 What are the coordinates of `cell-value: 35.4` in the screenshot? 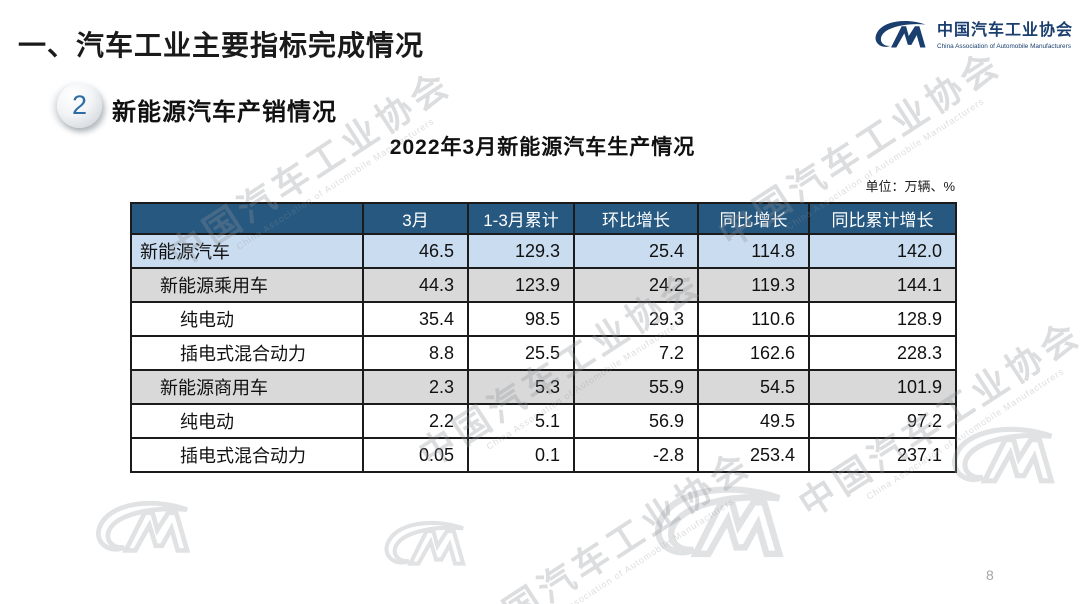 It's located at (415, 319).